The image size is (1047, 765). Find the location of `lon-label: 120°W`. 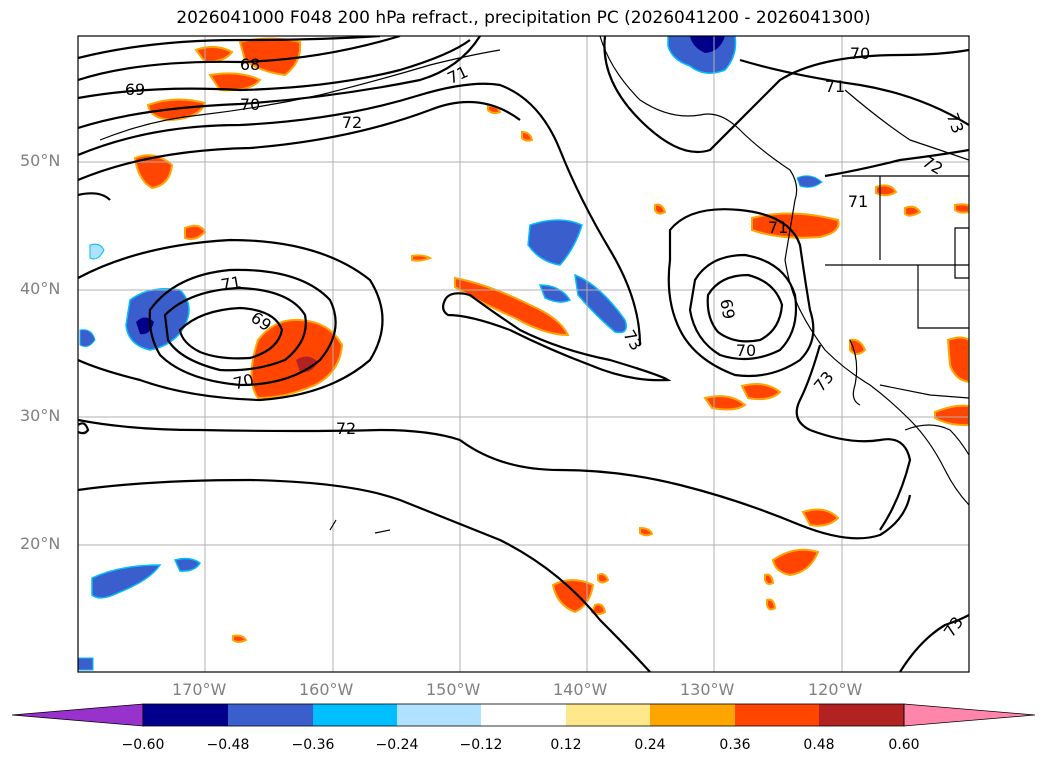

lon-label: 120°W is located at coordinates (835, 689).